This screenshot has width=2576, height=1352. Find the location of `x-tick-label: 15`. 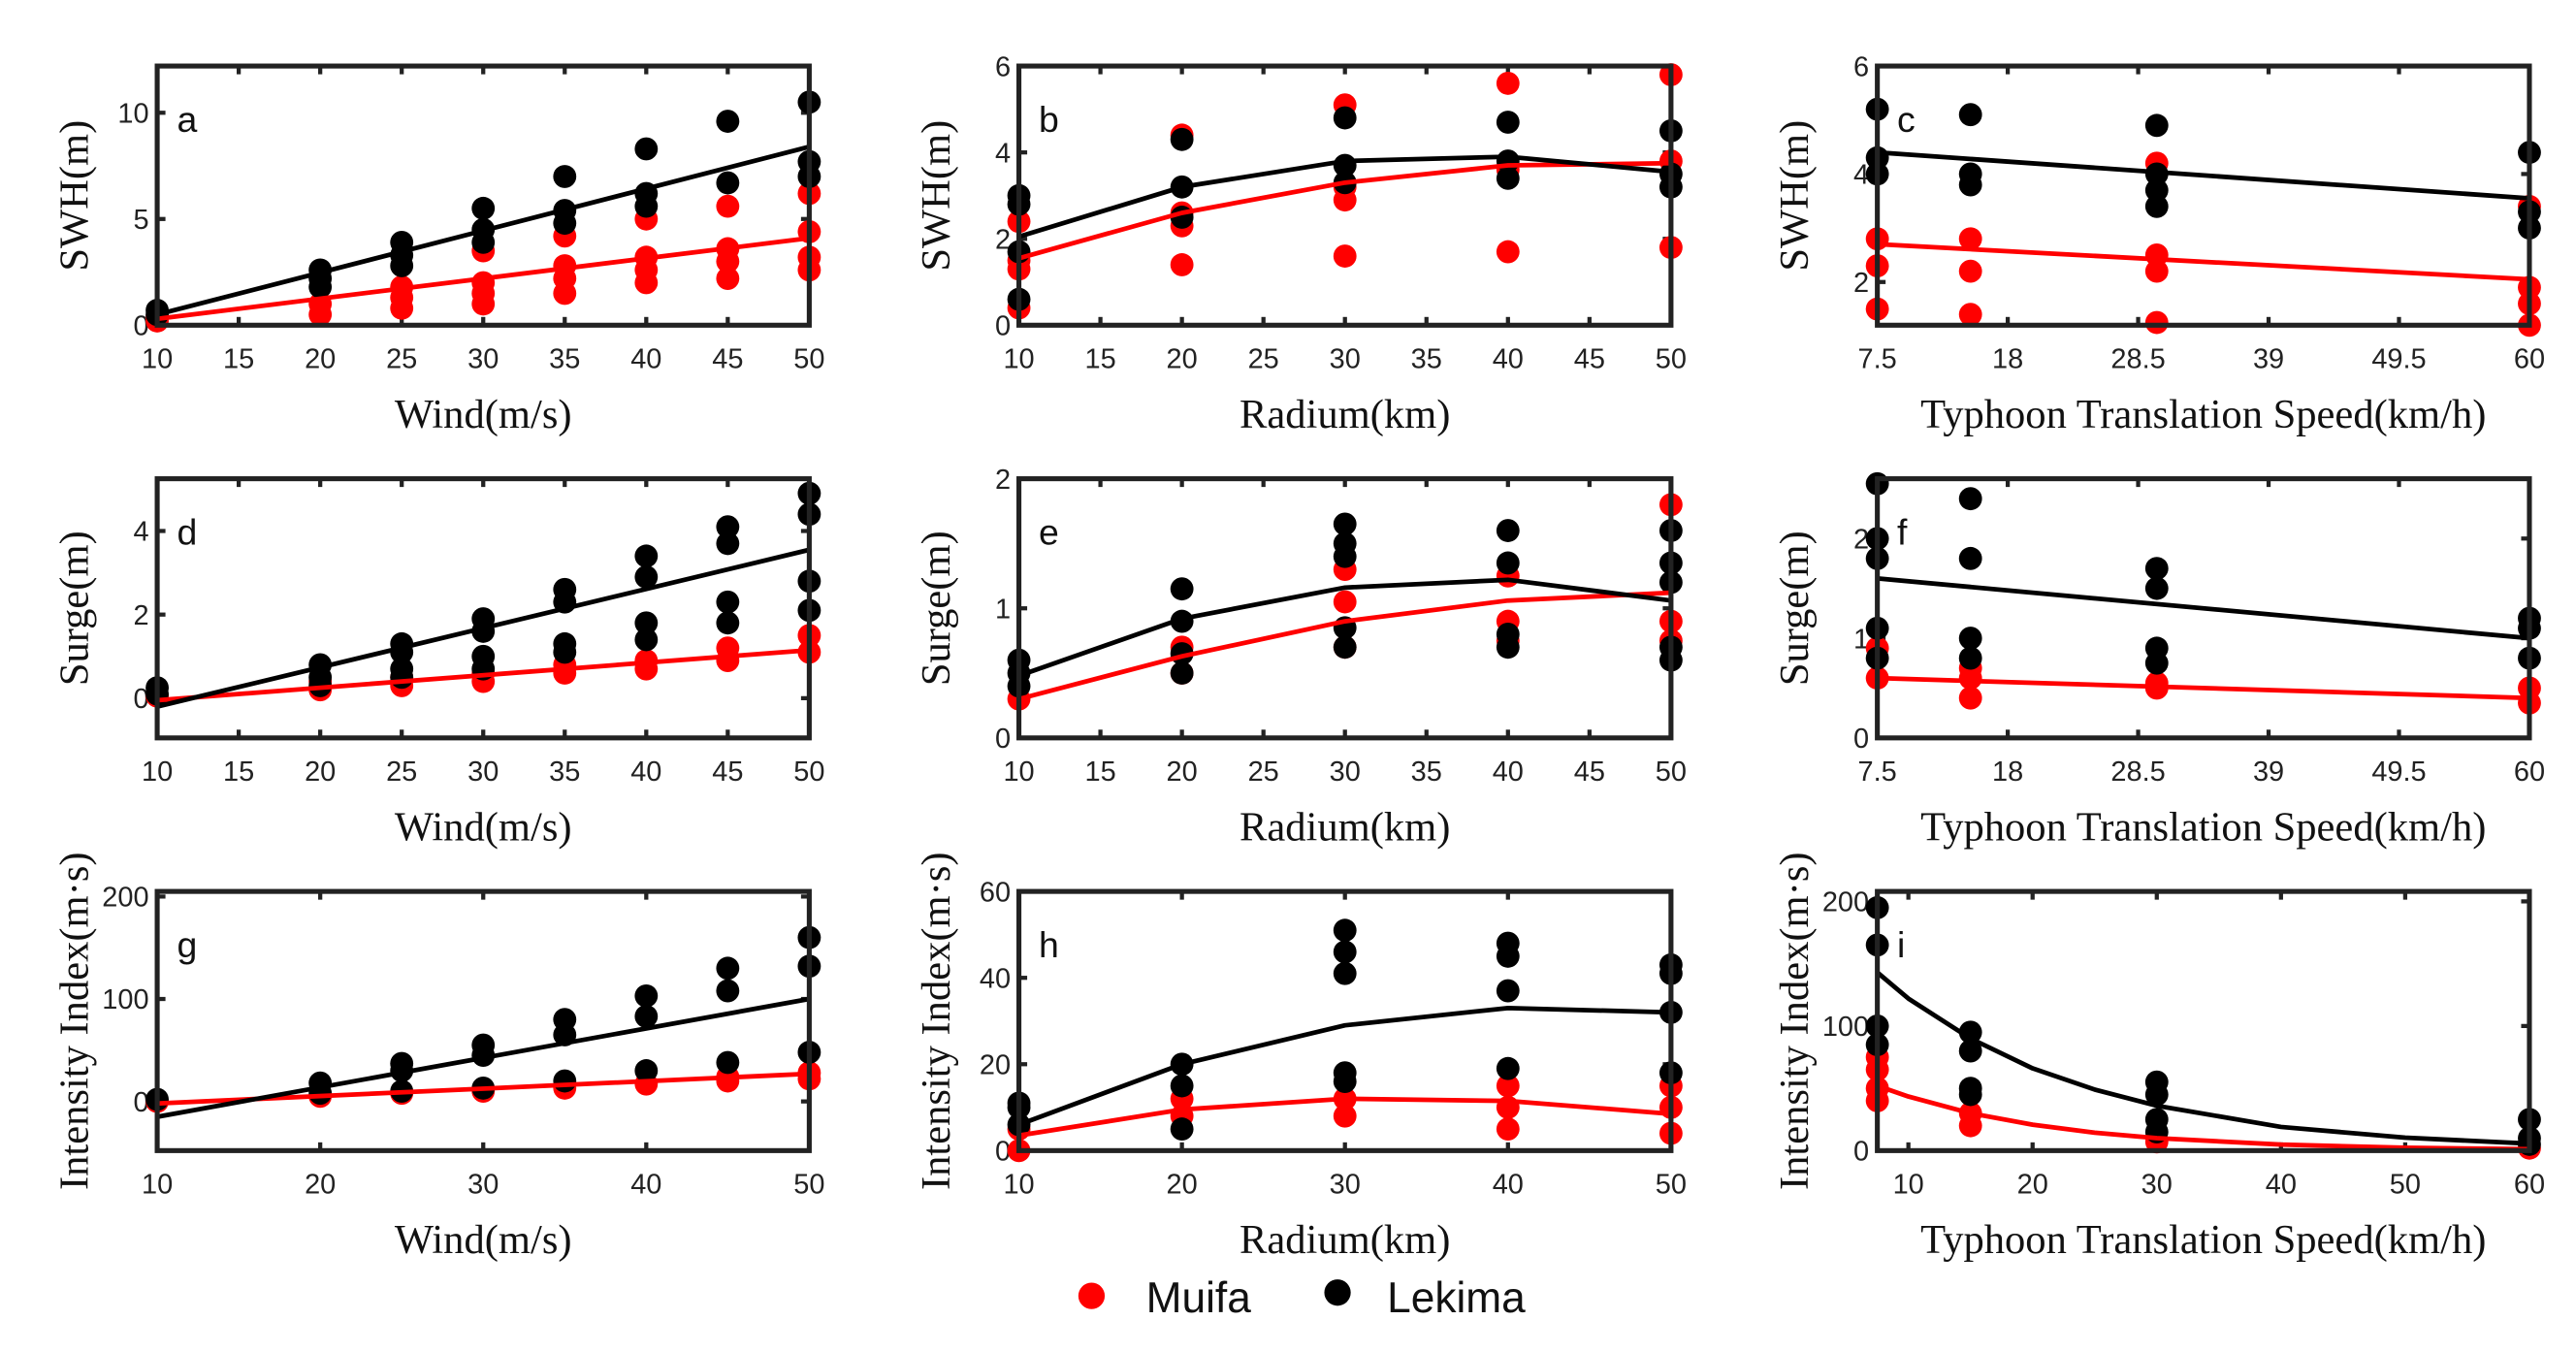

x-tick-label: 15 is located at coordinates (238, 772).